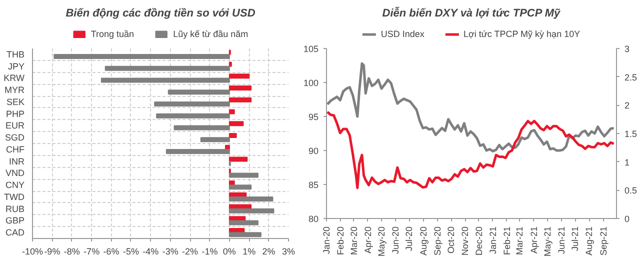  What do you see at coordinates (341, 241) in the screenshot?
I see `x-tick-label: Feb-20` at bounding box center [341, 241].